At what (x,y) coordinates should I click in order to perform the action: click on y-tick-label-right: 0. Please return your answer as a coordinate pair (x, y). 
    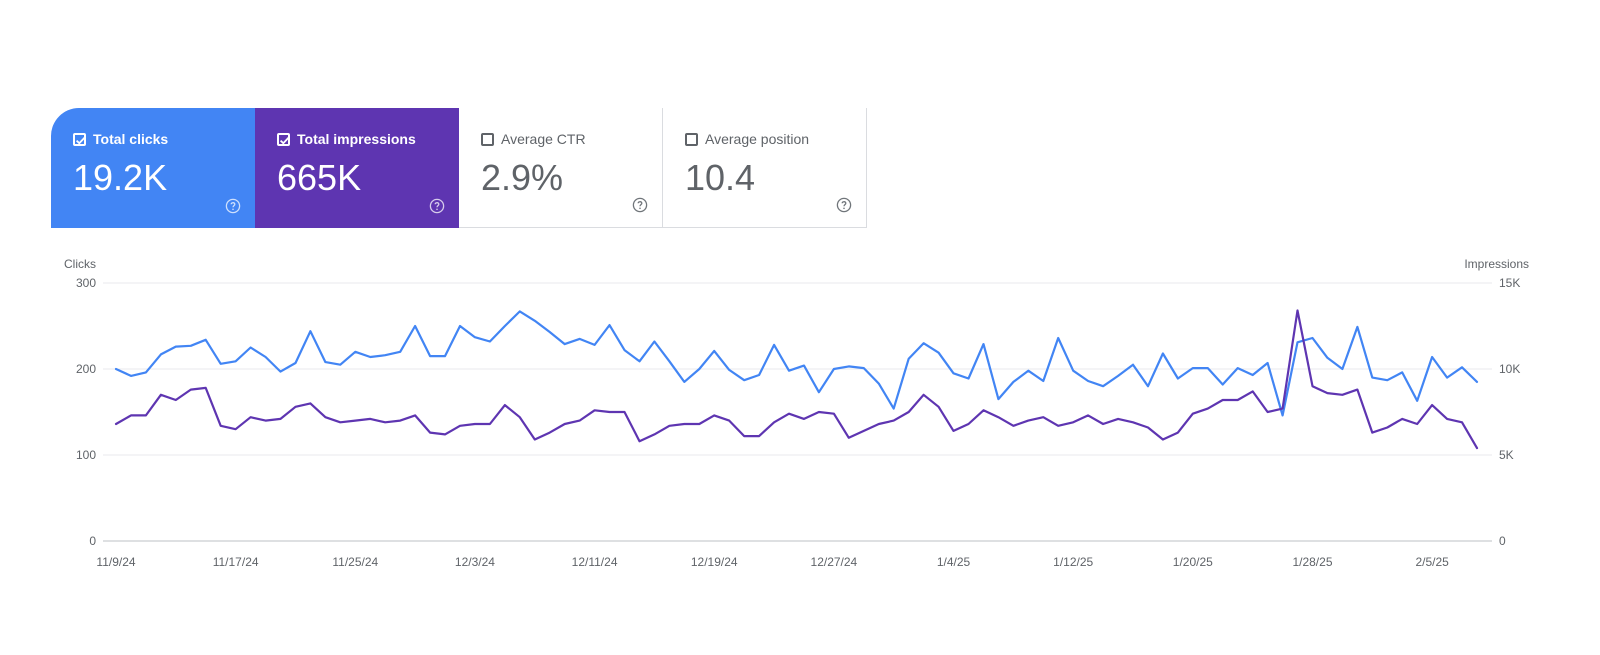
    Looking at the image, I should click on (1502, 541).